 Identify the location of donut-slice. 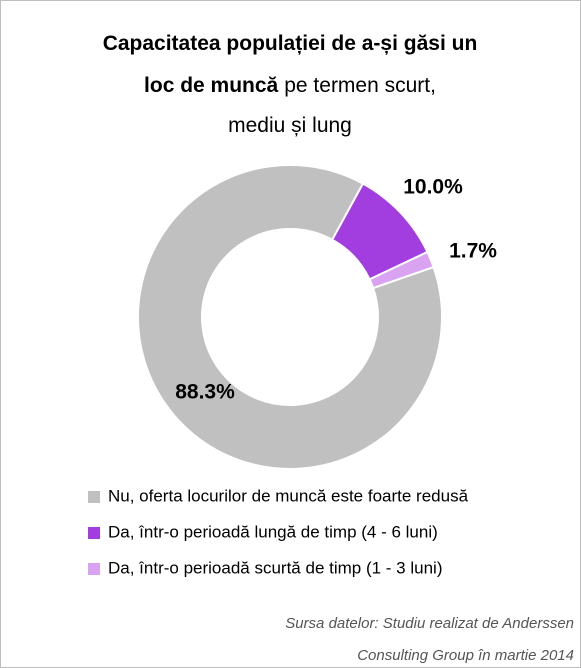
(401, 270).